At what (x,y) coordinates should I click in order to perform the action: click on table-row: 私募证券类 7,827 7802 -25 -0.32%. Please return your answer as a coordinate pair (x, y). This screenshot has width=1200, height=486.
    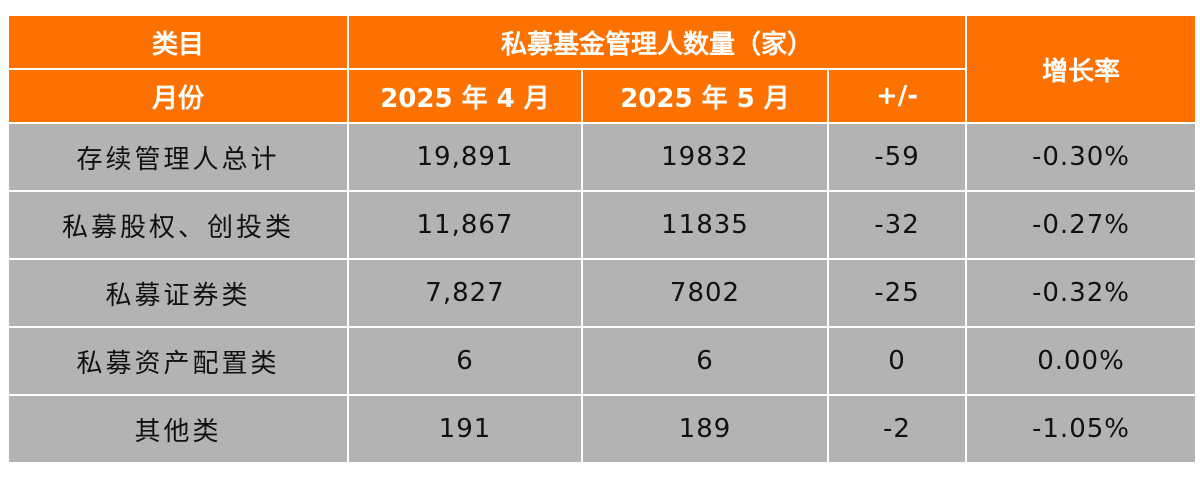
    Looking at the image, I should click on (602, 293).